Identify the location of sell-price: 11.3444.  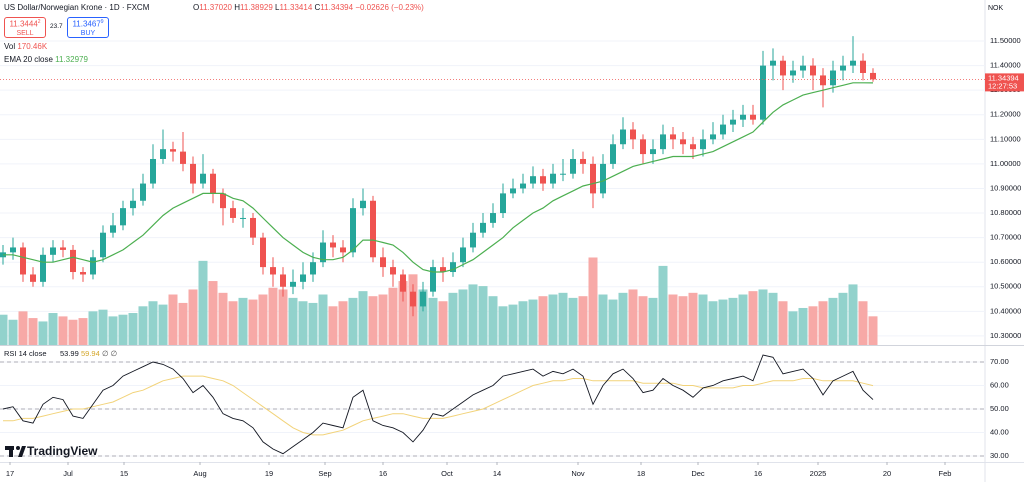
(23, 24).